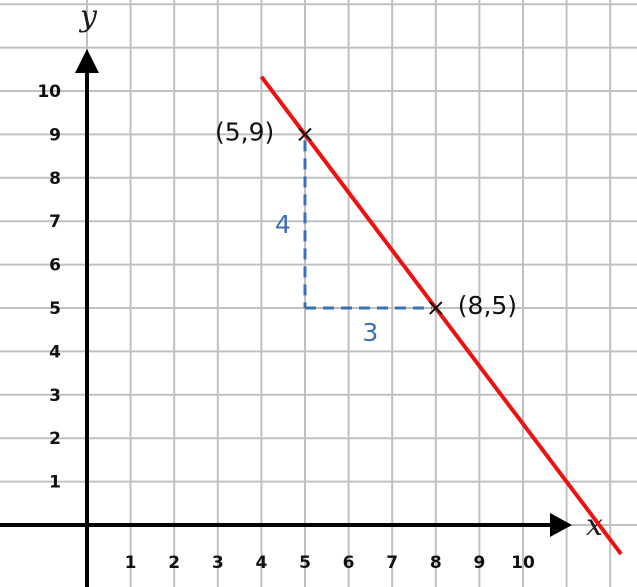 The width and height of the screenshot is (637, 587). I want to click on x-tick-label: 4, so click(261, 563).